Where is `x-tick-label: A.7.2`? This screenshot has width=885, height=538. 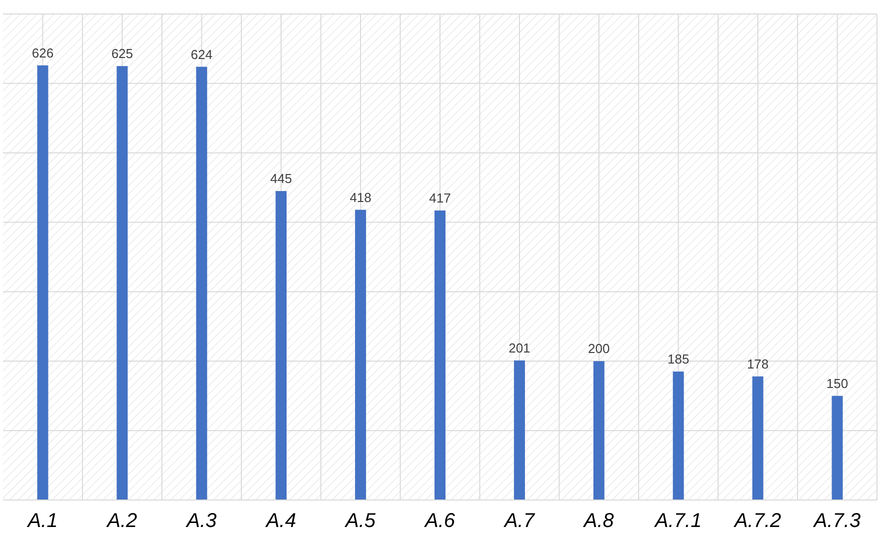 x-tick-label: A.7.2 is located at coordinates (757, 521).